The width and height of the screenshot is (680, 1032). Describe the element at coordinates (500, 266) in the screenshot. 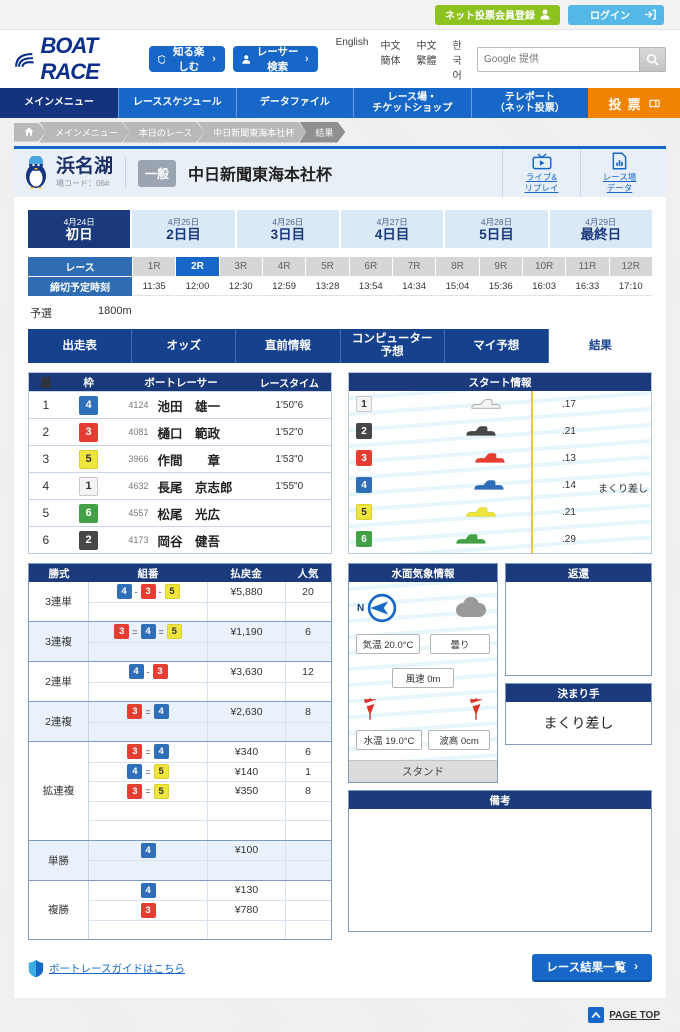

I see `race-tab: 9R` at that location.